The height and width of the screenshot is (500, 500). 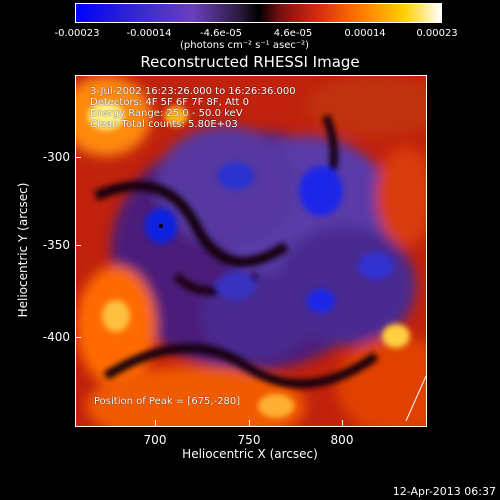 I want to click on detectors-label: Detectors: 4F 5F 6F 7F 8F, Att 0, so click(x=170, y=102).